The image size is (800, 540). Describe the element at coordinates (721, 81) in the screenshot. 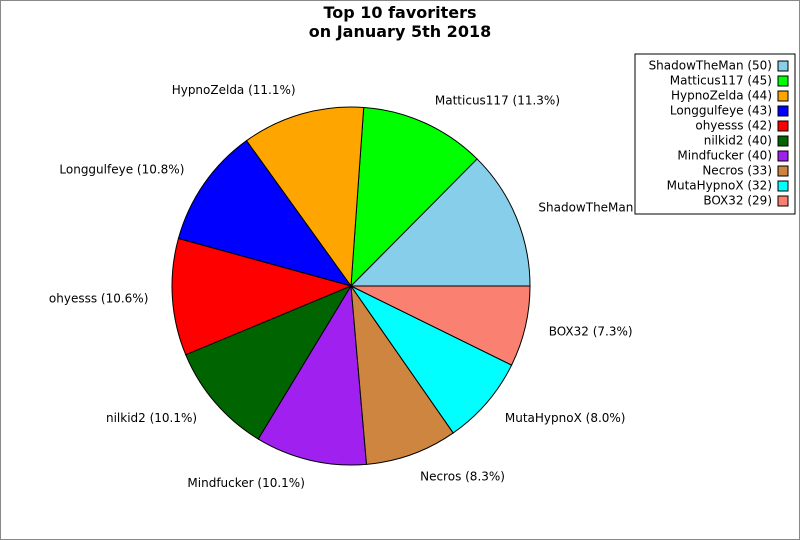

I see `legend-label-matticus117: Matticus117 (45)` at that location.